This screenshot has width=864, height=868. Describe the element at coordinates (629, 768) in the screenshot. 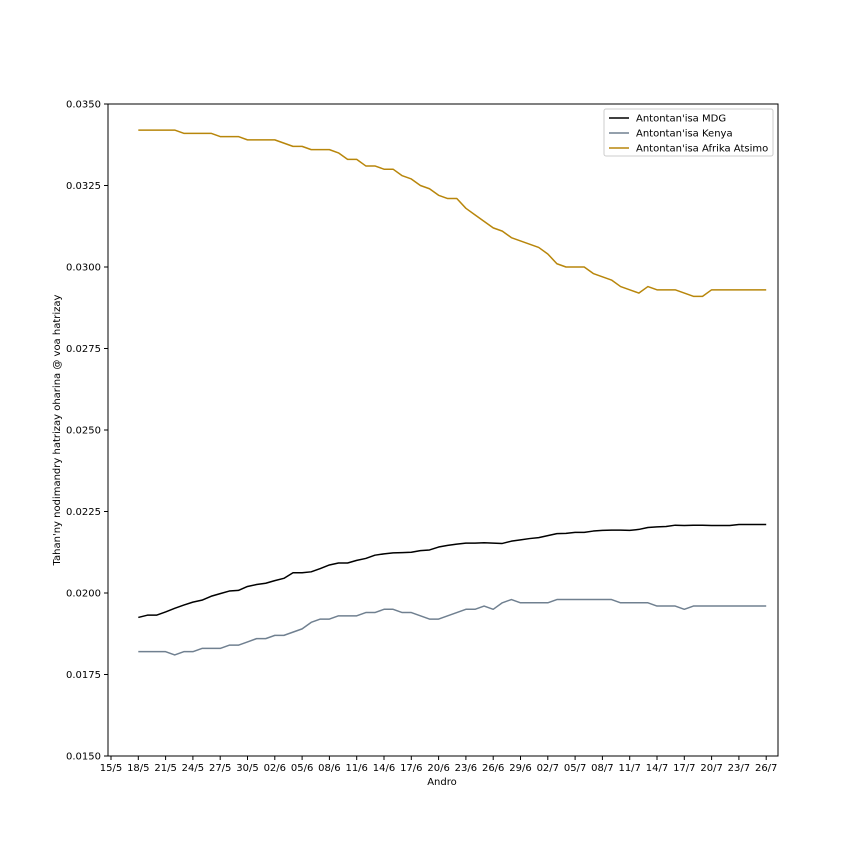

I see `x-tick-label: 11/7` at that location.